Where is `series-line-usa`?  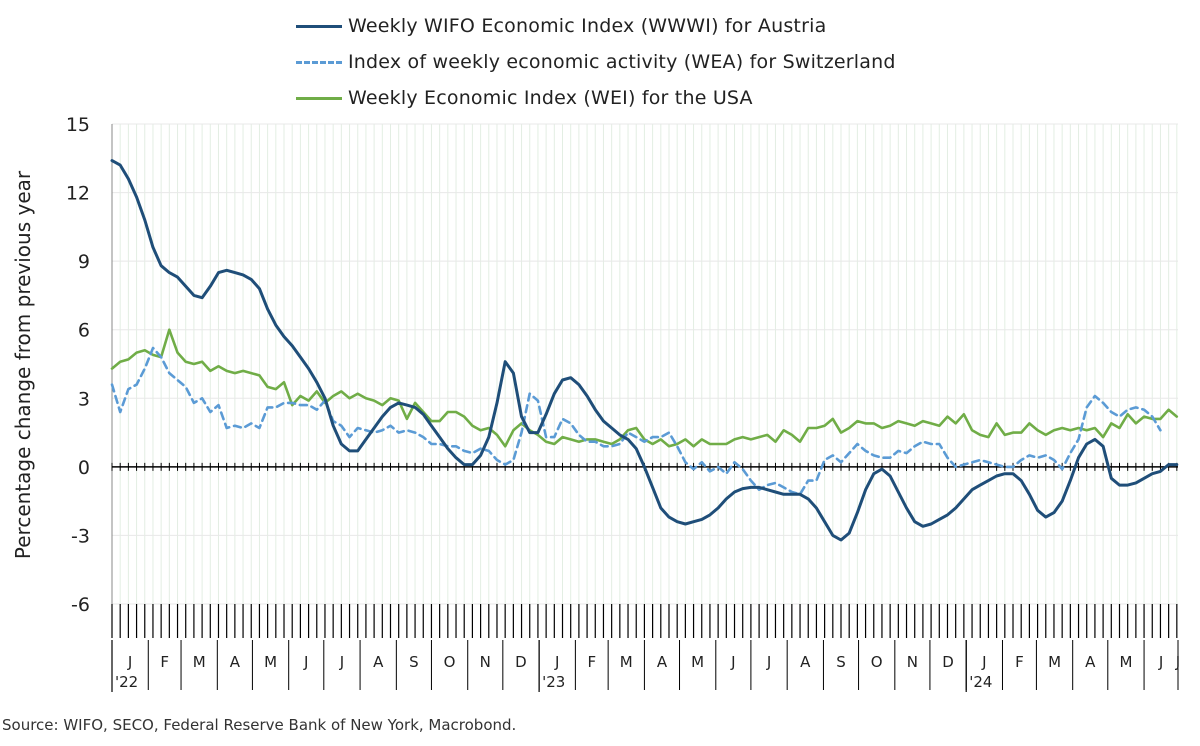
series-line-usa is located at coordinates (644, 388).